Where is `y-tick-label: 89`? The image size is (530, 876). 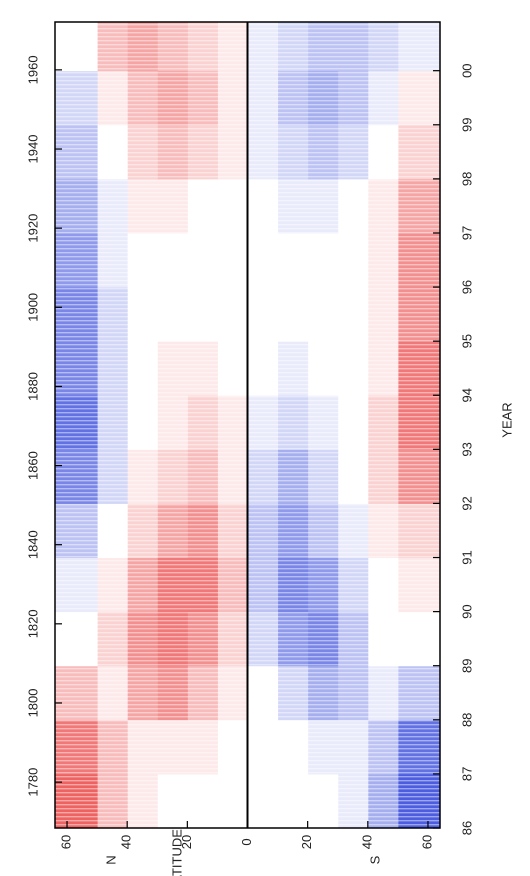
y-tick-label: 89 is located at coordinates (466, 665).